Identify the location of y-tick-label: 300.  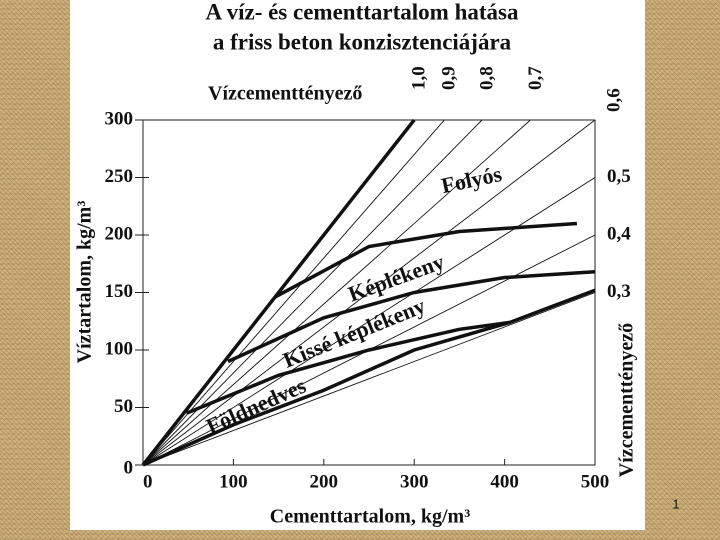
(119, 118).